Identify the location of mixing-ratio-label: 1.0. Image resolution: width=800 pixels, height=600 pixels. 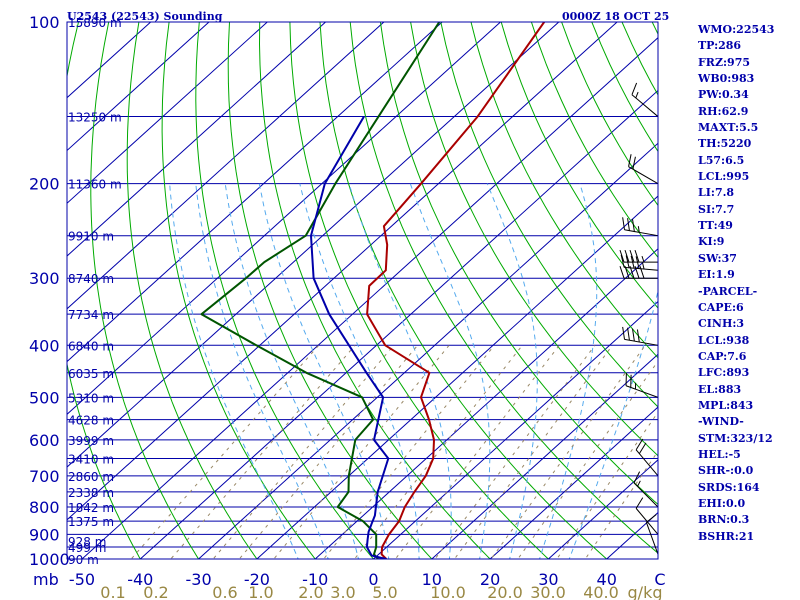
(260, 591).